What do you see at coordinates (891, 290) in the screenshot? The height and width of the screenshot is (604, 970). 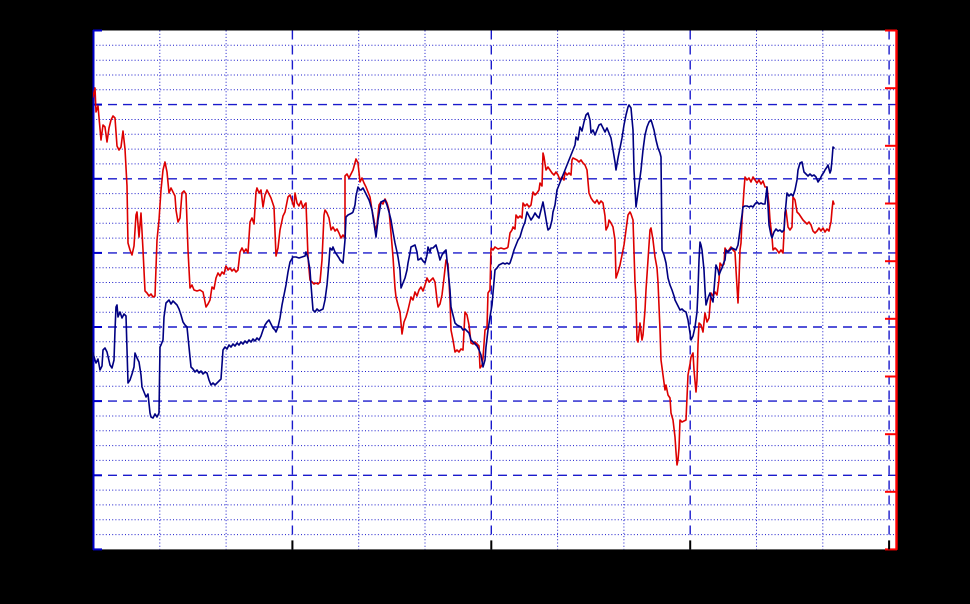 I see `right-axis-ticks` at bounding box center [891, 290].